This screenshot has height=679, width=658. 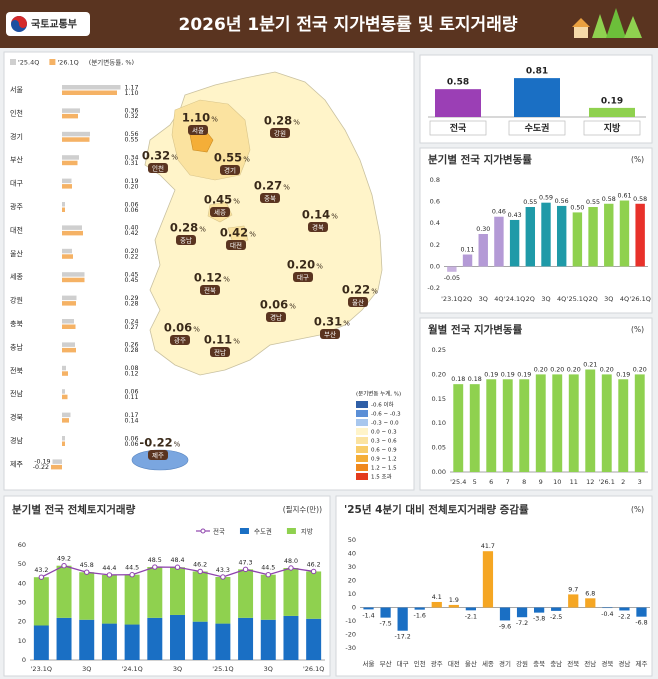 What do you see at coordinates (508, 482) in the screenshot?
I see `x-tick-label: 7` at bounding box center [508, 482].